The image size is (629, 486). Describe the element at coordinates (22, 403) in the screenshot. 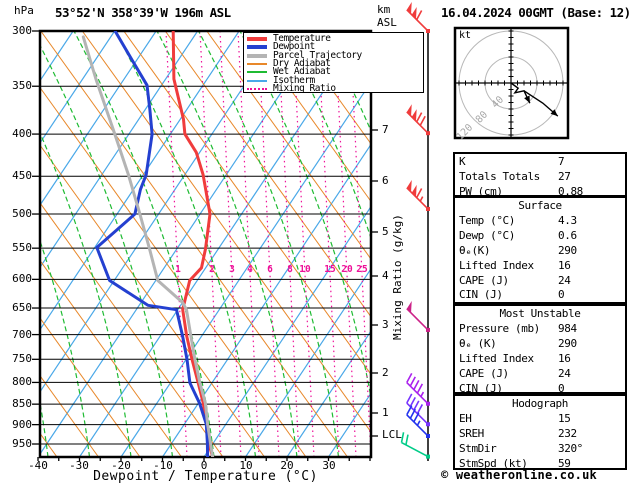

I see `pressure-tick-label: 850` at that location.